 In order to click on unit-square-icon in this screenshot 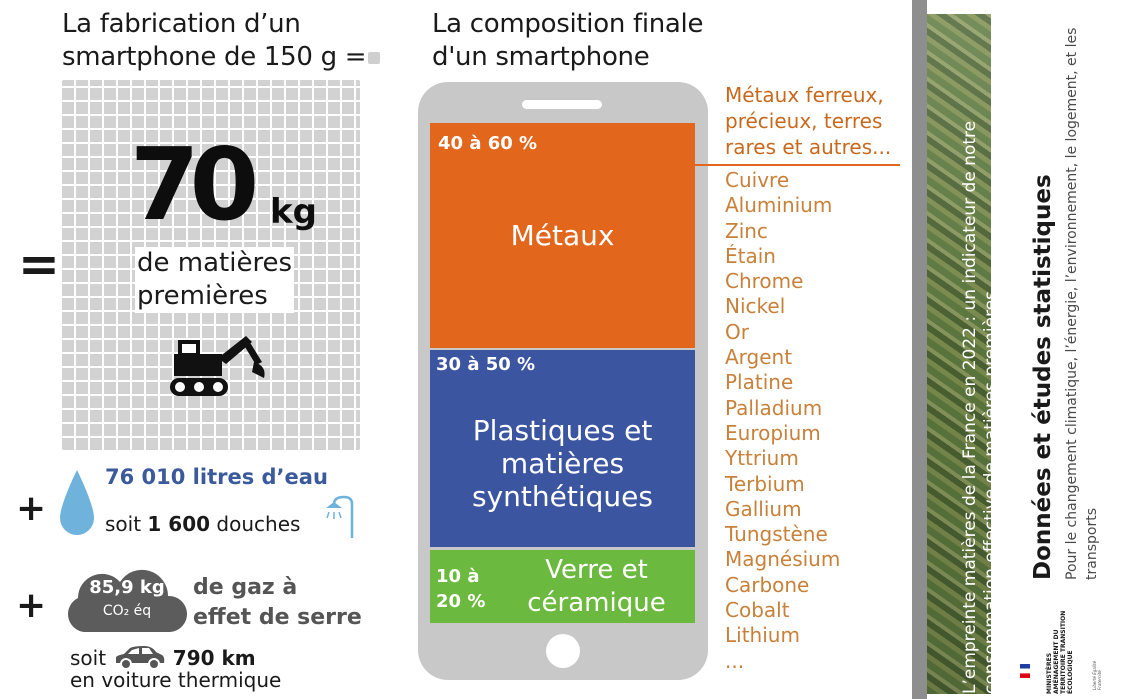, I will do `click(374, 57)`.